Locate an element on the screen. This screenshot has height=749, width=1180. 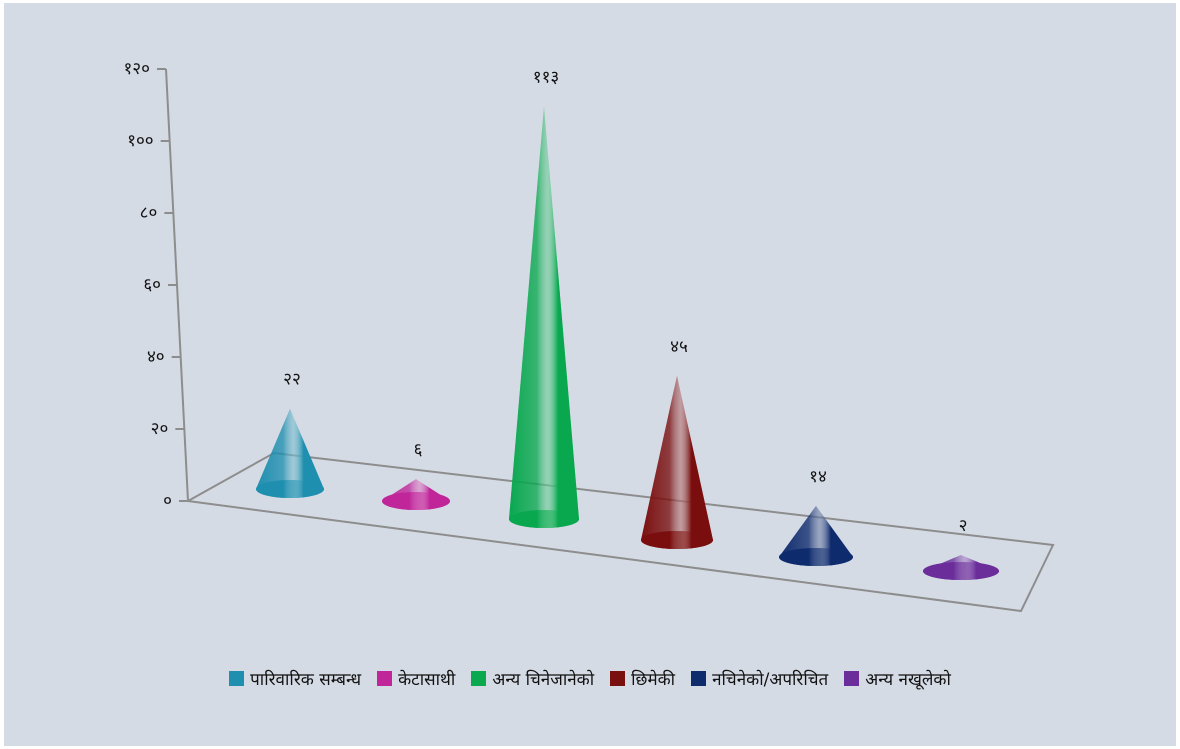
data-label: ११३ is located at coordinates (546, 78).